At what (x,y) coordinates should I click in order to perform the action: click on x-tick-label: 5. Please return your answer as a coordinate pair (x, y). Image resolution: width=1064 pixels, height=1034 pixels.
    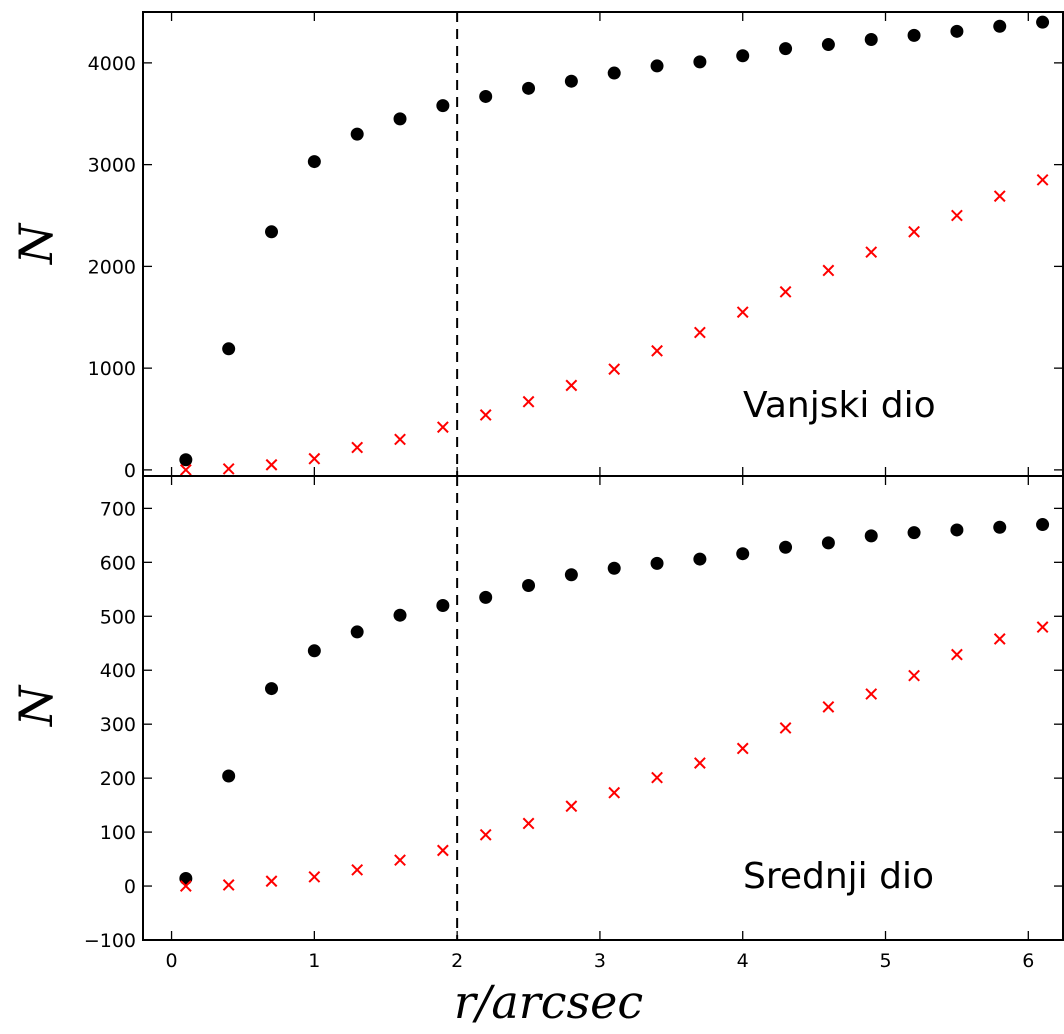
    Looking at the image, I should click on (885, 961).